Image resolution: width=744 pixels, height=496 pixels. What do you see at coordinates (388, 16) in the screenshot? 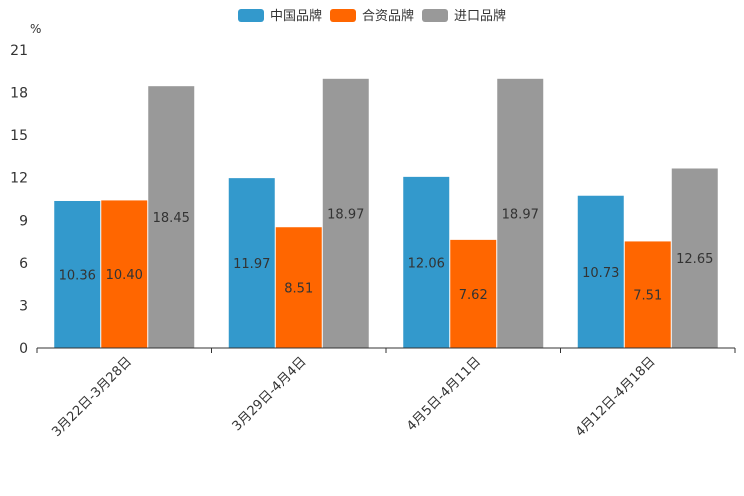
I see `legend-label: 合资品牌` at bounding box center [388, 16].